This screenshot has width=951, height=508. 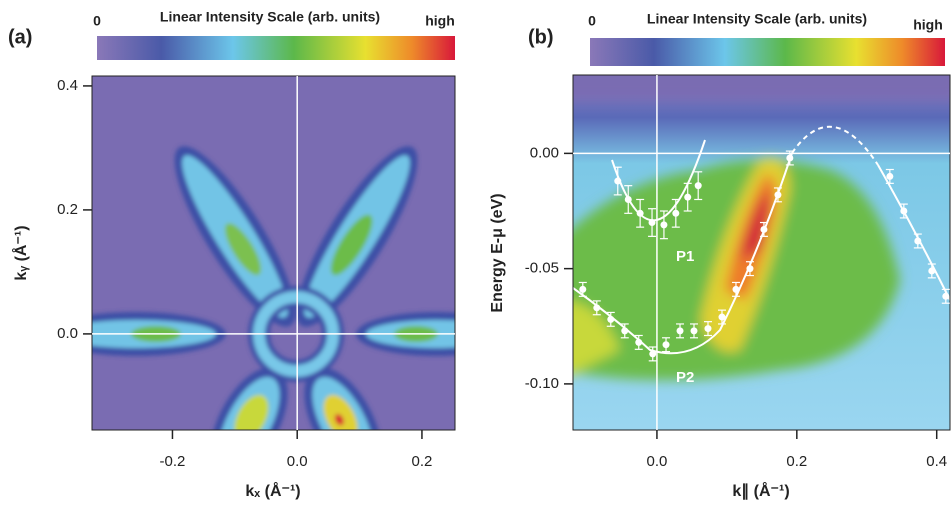 What do you see at coordinates (67, 209) in the screenshot?
I see `y-tick-label: 0.2` at bounding box center [67, 209].